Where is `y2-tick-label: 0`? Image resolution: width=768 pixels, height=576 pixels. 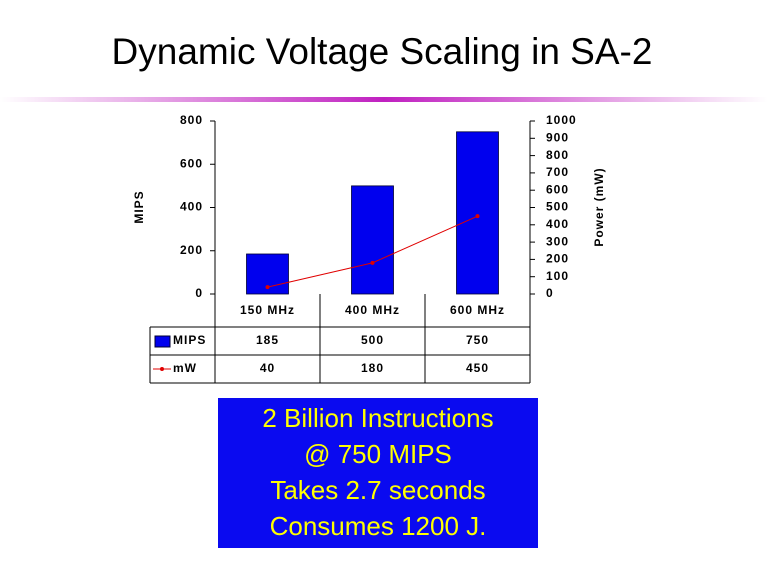 y2-tick-label: 0 is located at coordinates (550, 293).